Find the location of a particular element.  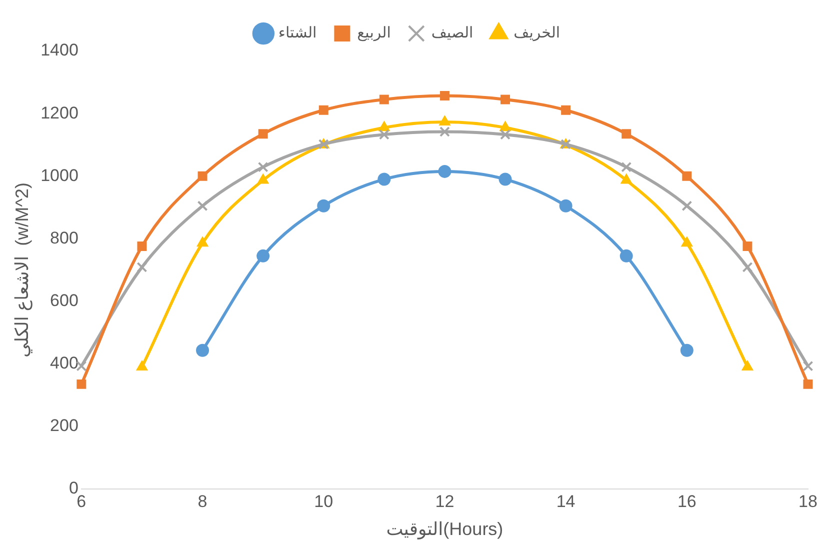

x-tick-label: 8 is located at coordinates (203, 501).